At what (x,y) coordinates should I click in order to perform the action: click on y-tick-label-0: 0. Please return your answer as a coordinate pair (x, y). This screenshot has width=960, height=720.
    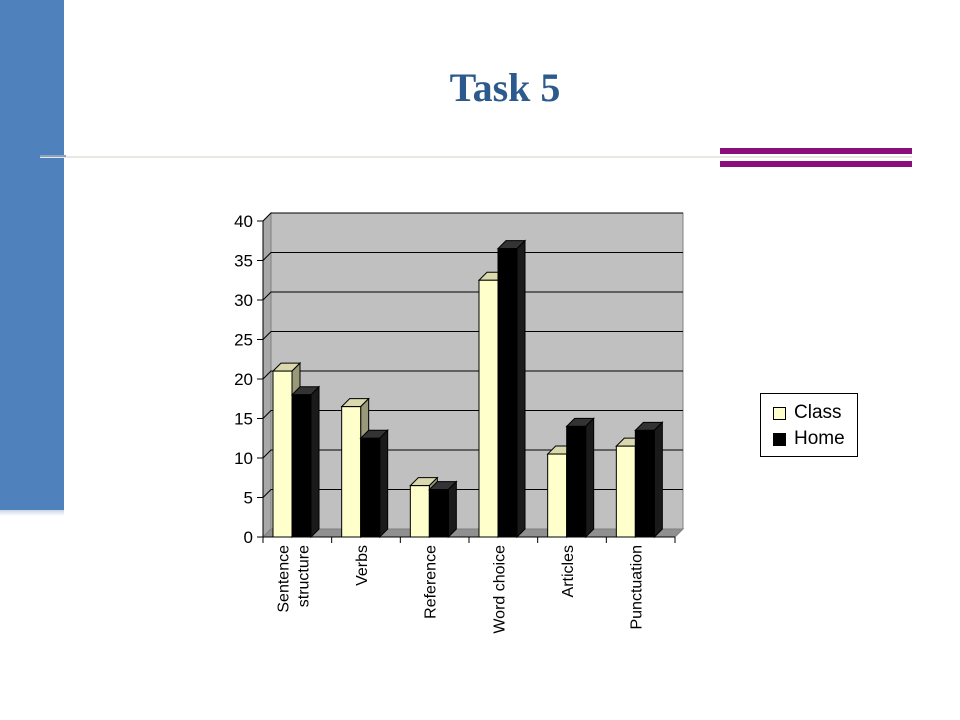
    Looking at the image, I should click on (248, 537).